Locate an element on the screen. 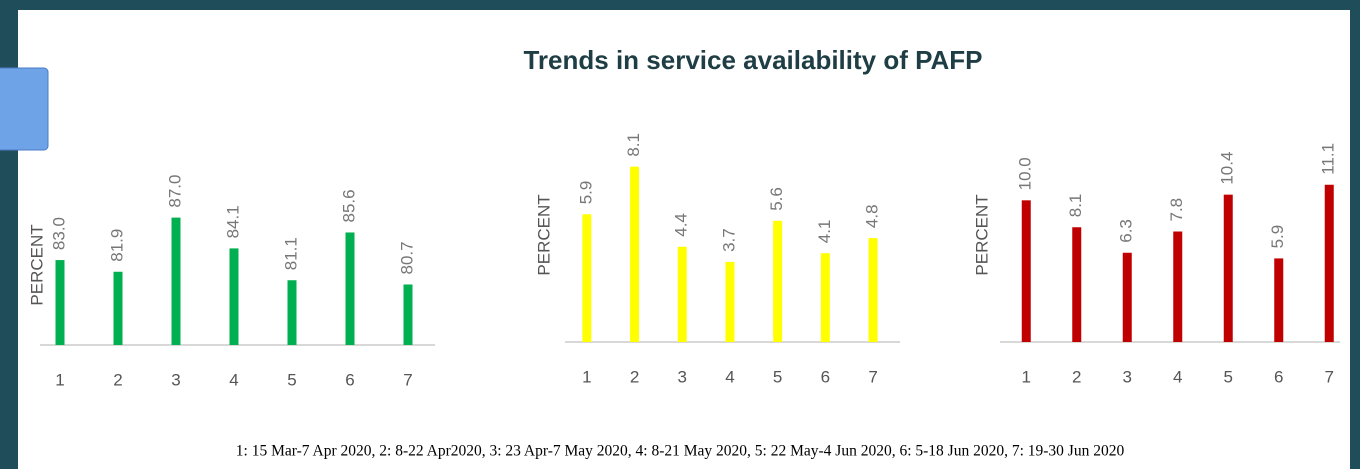 The height and width of the screenshot is (469, 1360). value-label: 4.8 is located at coordinates (872, 216).